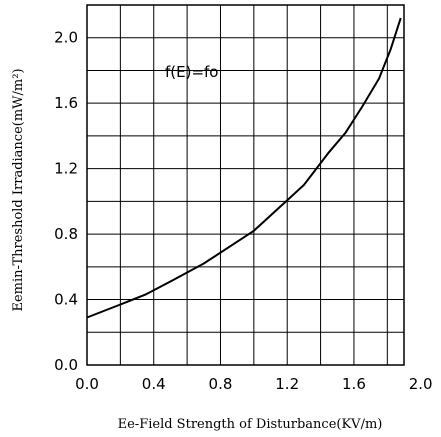  What do you see at coordinates (66, 169) in the screenshot?
I see `y-tick-label: 1.2` at bounding box center [66, 169].